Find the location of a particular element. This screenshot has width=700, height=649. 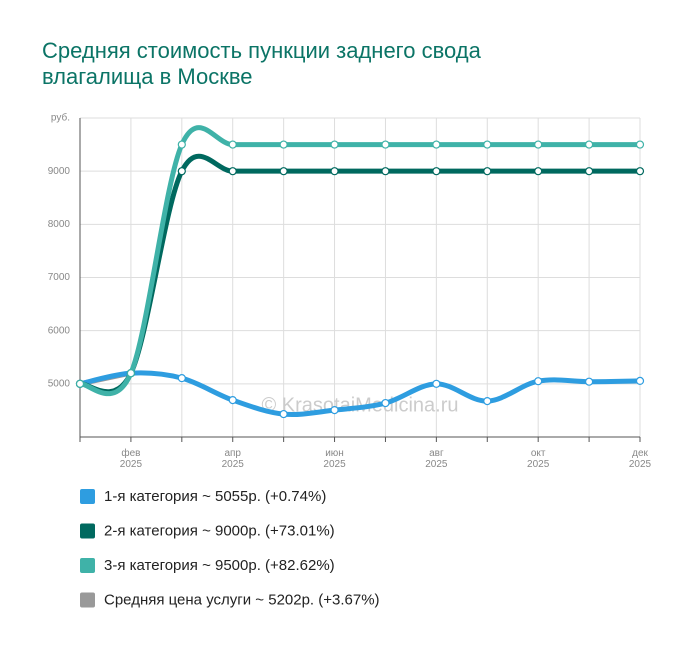

legend-label: 1-я категория ~ 5055р. (+0.74%) is located at coordinates (215, 496).